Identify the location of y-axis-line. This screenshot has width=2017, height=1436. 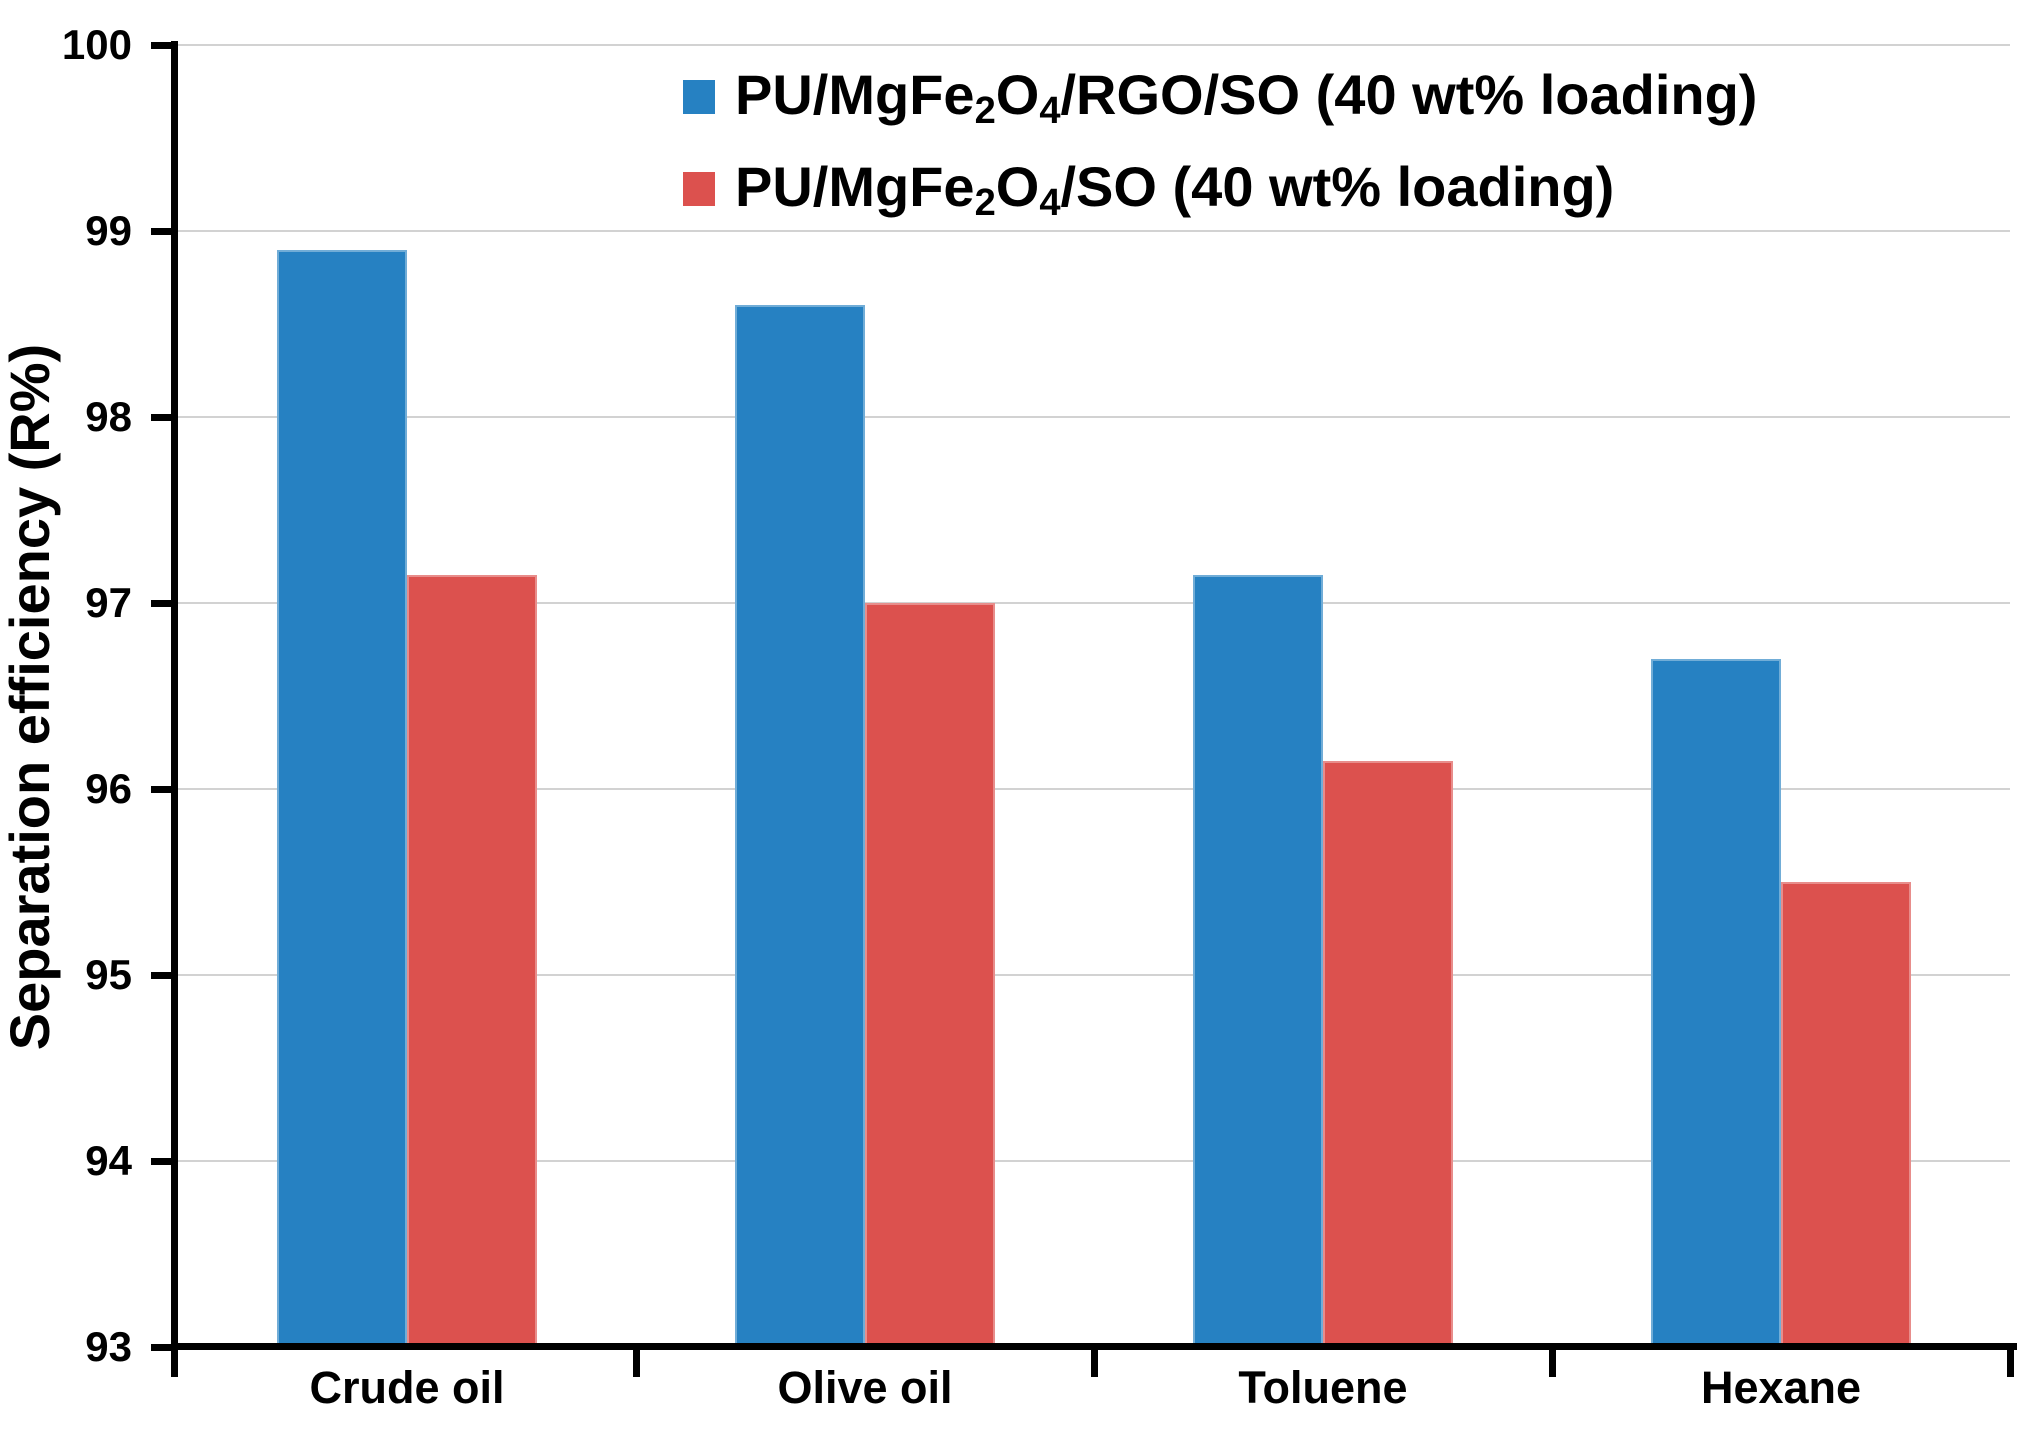
(174, 709).